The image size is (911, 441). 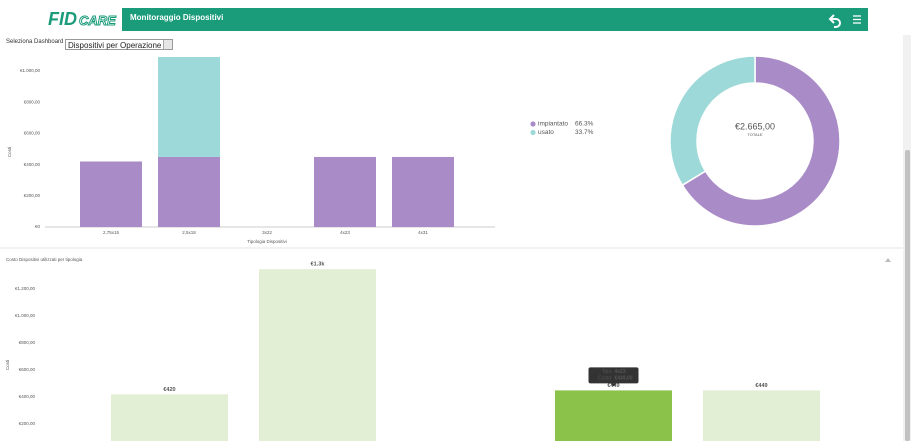 I want to click on legend-value: 66.3%, so click(x=584, y=124).